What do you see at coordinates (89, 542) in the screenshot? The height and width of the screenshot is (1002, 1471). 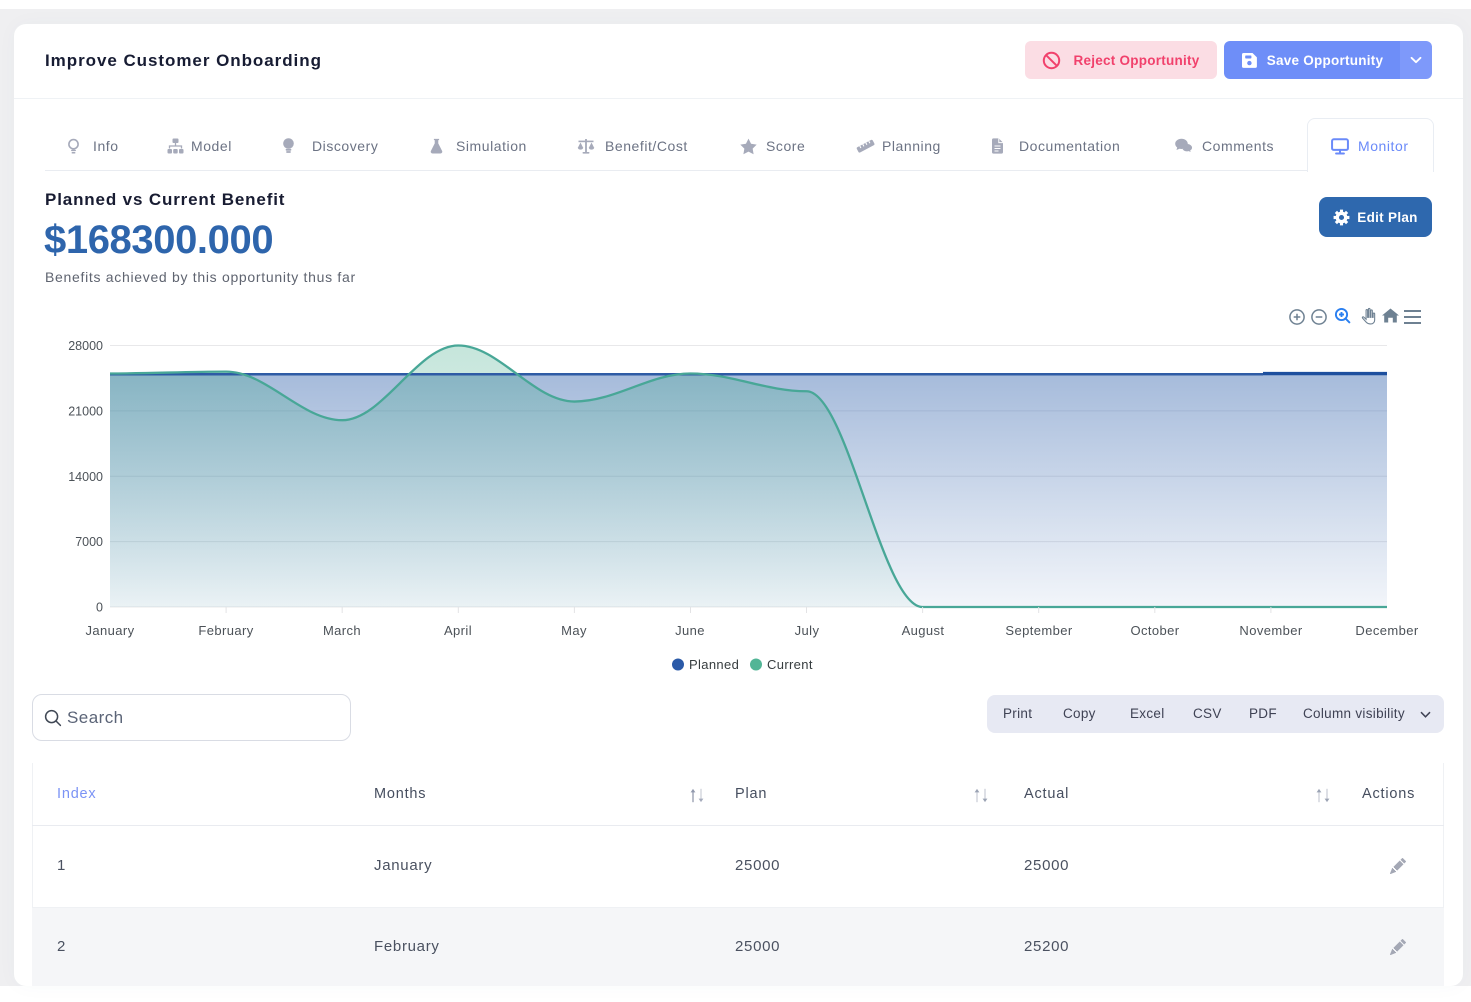 I see `svg-text: 7000` at bounding box center [89, 542].